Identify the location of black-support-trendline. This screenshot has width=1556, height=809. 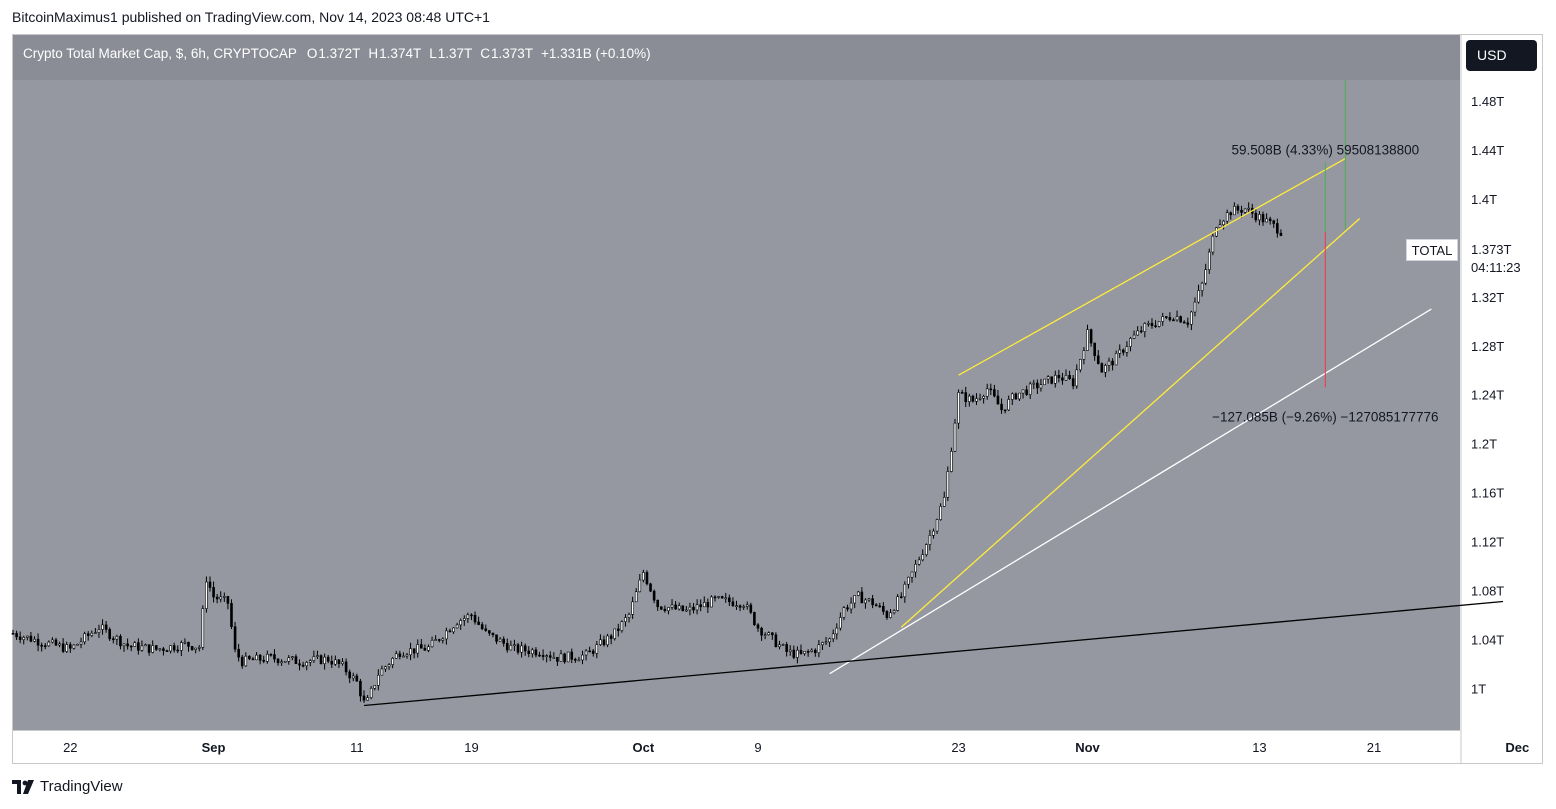
(933, 653).